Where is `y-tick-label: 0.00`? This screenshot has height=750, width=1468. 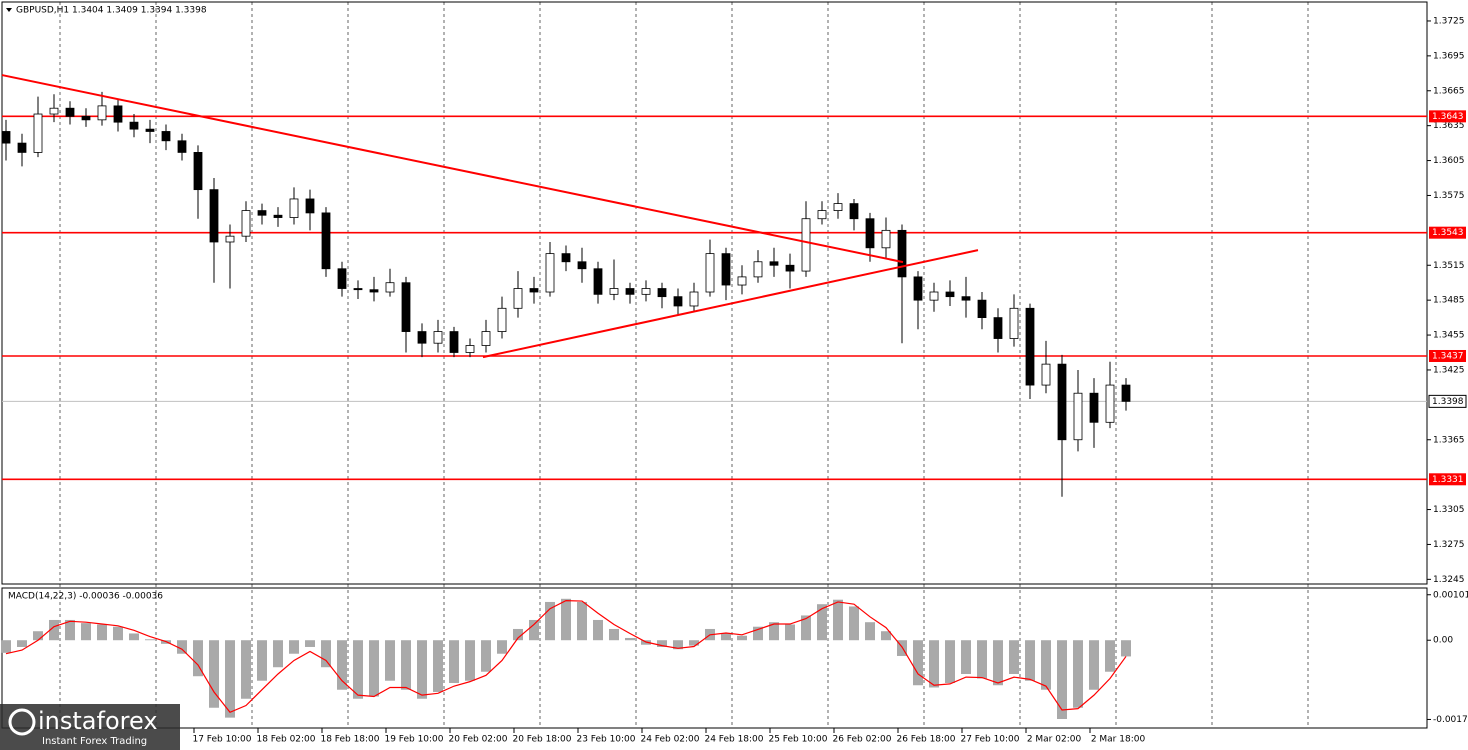 y-tick-label: 0.00 is located at coordinates (1443, 641).